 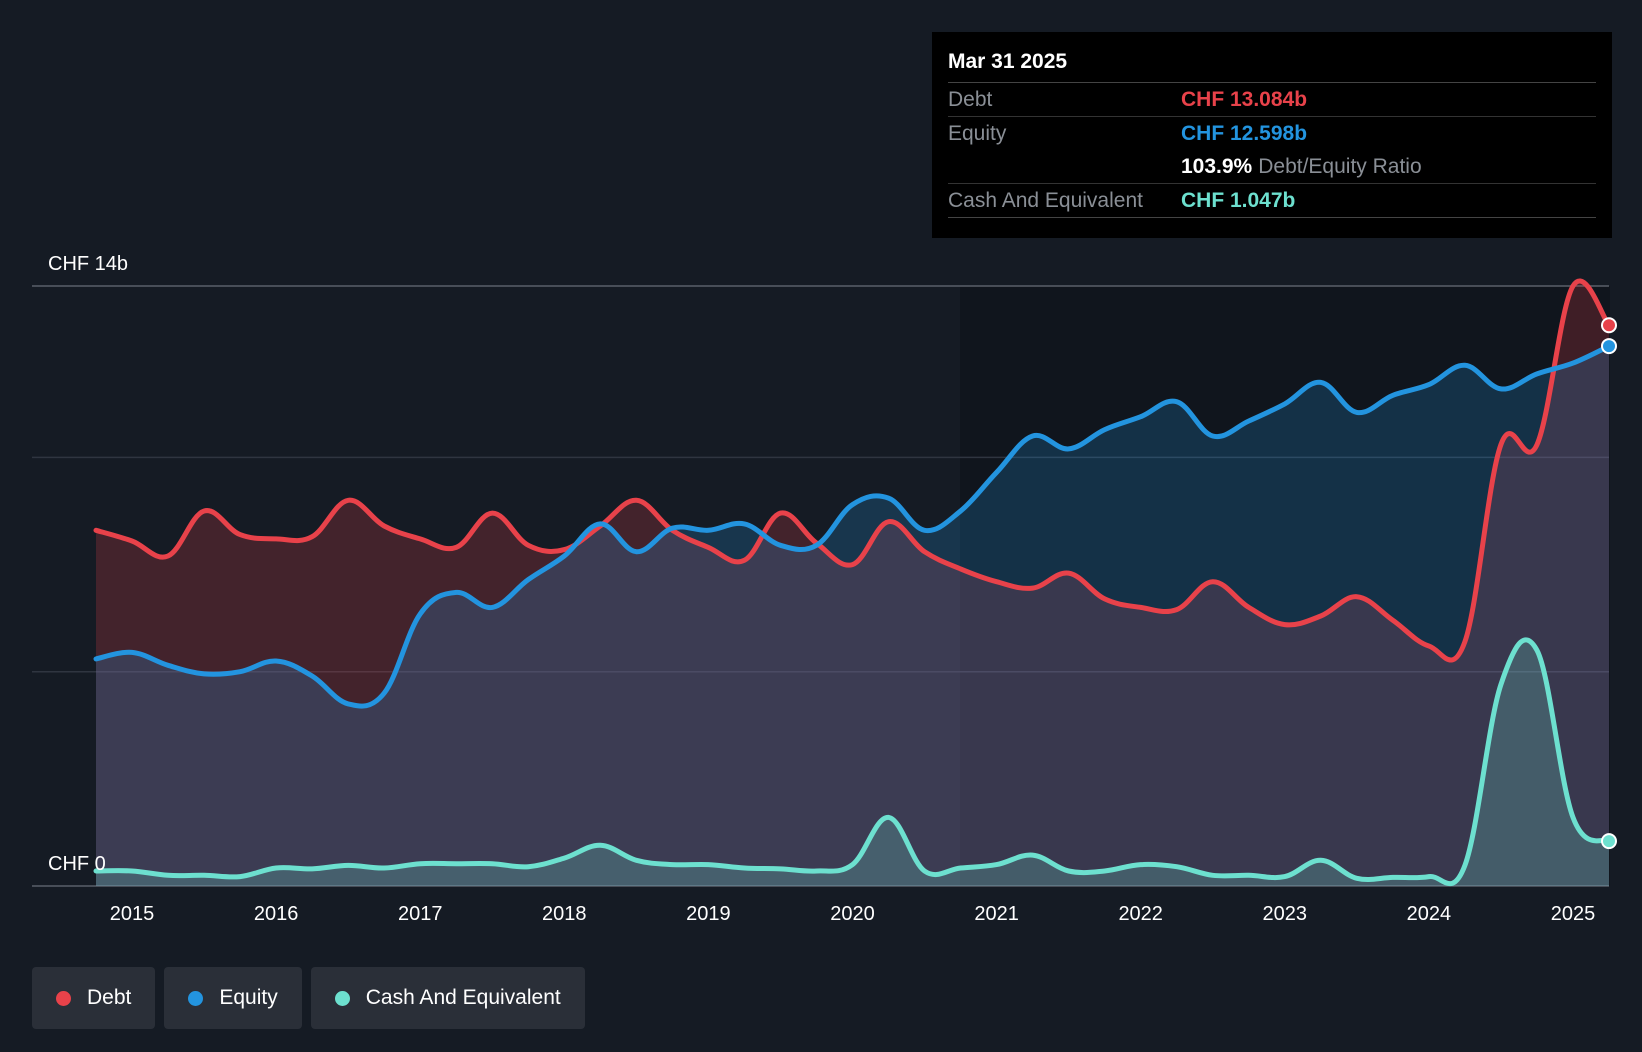 I want to click on legend-item-debt: Debt, so click(x=94, y=998).